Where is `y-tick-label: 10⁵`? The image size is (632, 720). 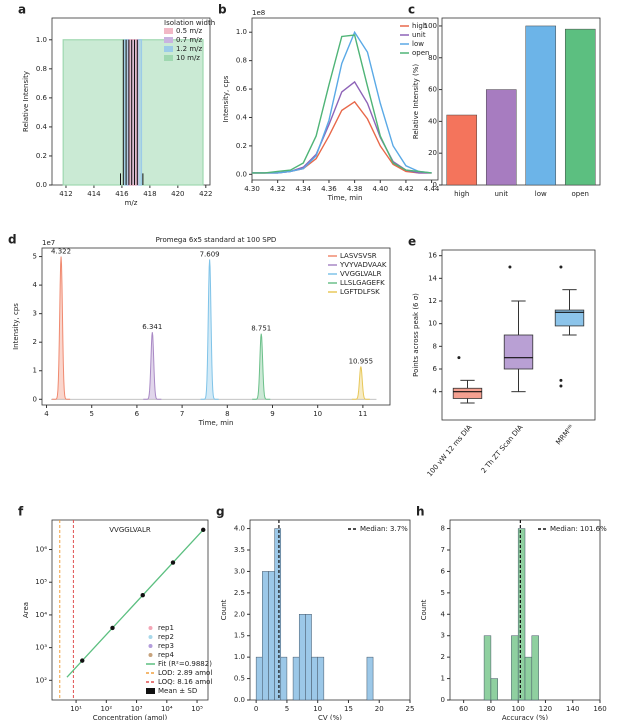 y-tick-label: 10⁵ is located at coordinates (41, 582).